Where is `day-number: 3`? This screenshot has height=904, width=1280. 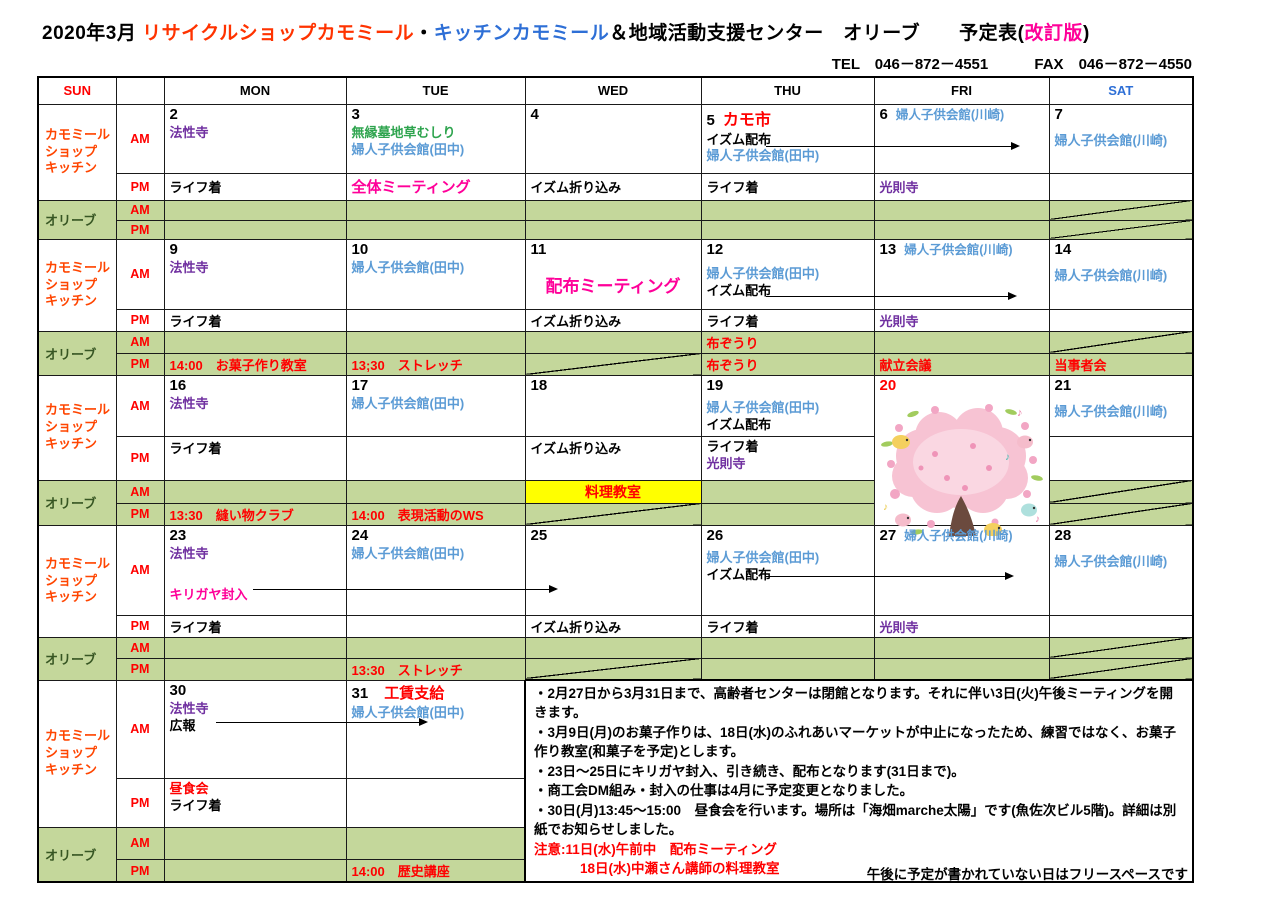 day-number: 3 is located at coordinates (355, 114).